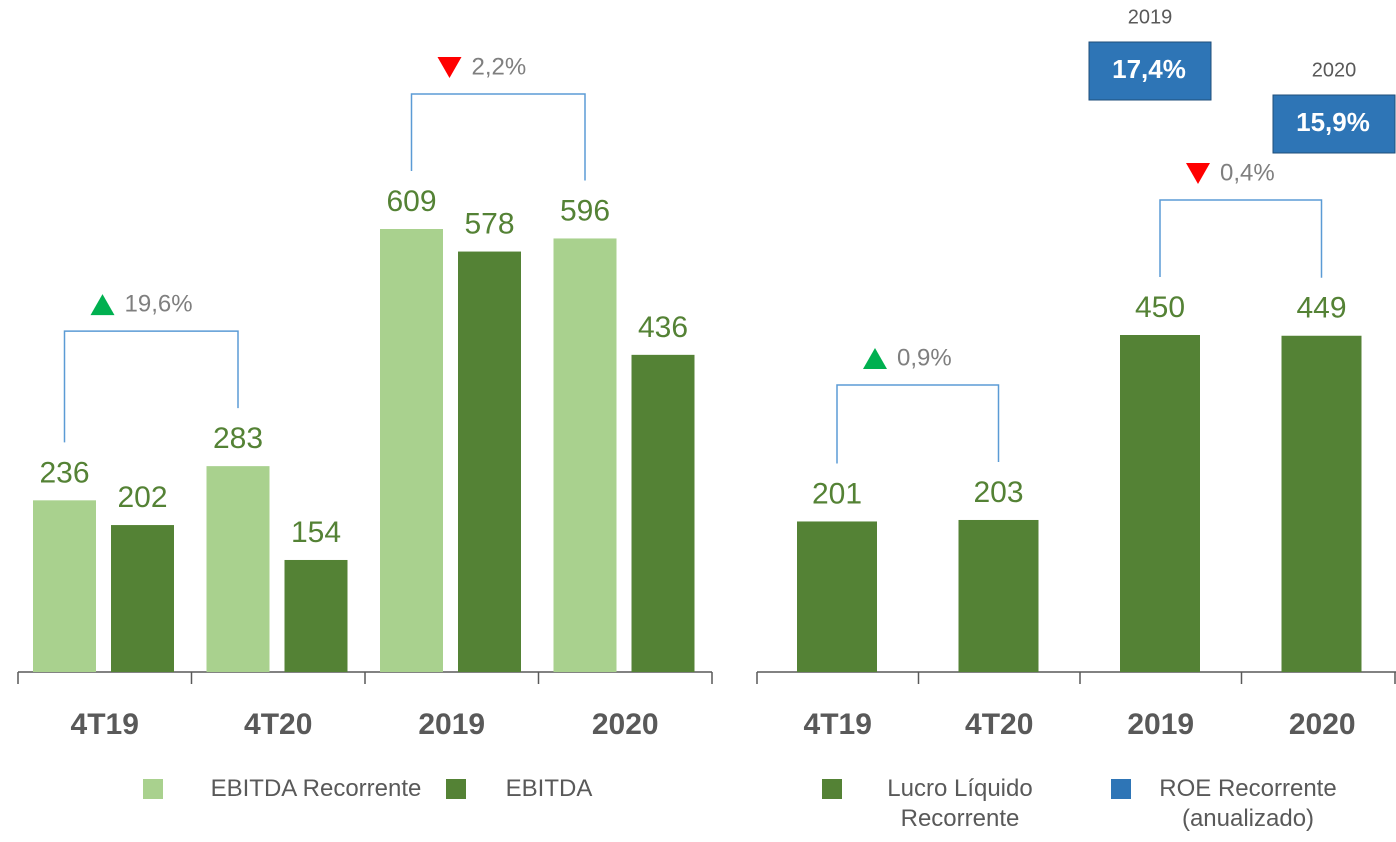 This screenshot has height=842, width=1396. What do you see at coordinates (64, 472) in the screenshot?
I see `value-label: 236` at bounding box center [64, 472].